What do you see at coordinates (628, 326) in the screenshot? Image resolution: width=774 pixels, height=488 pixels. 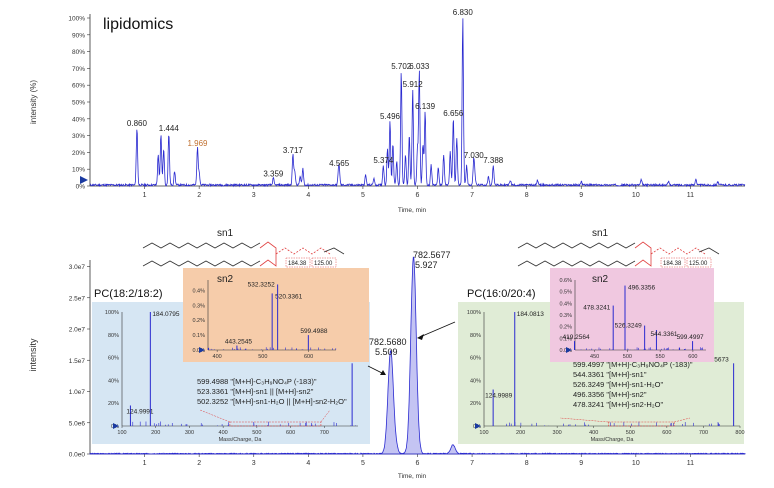 I see `peak-label: 526.3249` at bounding box center [628, 326].